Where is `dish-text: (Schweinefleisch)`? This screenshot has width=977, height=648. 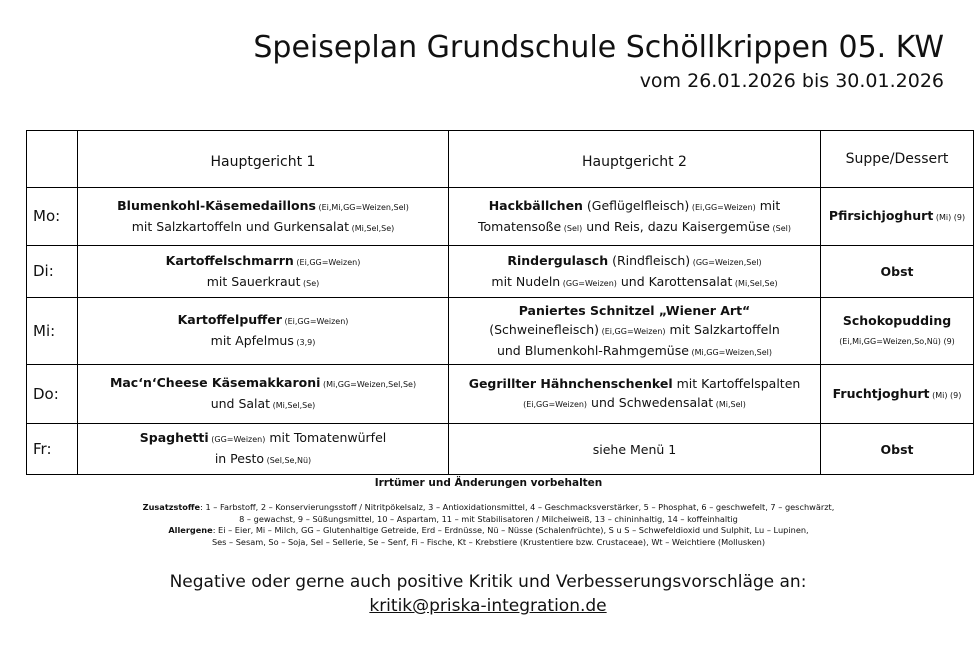 dish-text: (Schweinefleisch) is located at coordinates (544, 329).